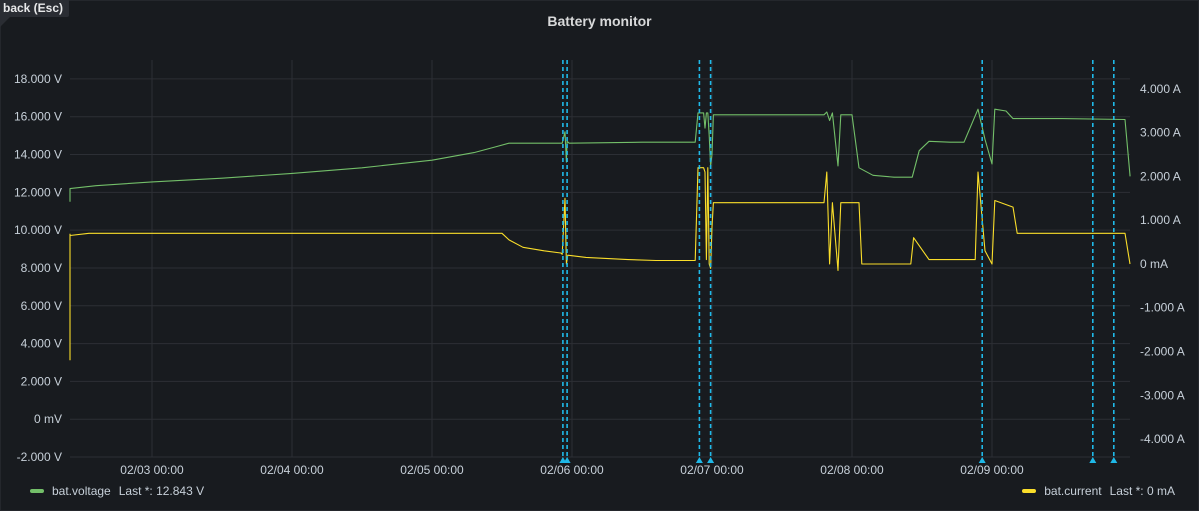 Image resolution: width=1199 pixels, height=511 pixels. Describe the element at coordinates (992, 470) in the screenshot. I see `x-tick-label: 02/09 00:00` at that location.